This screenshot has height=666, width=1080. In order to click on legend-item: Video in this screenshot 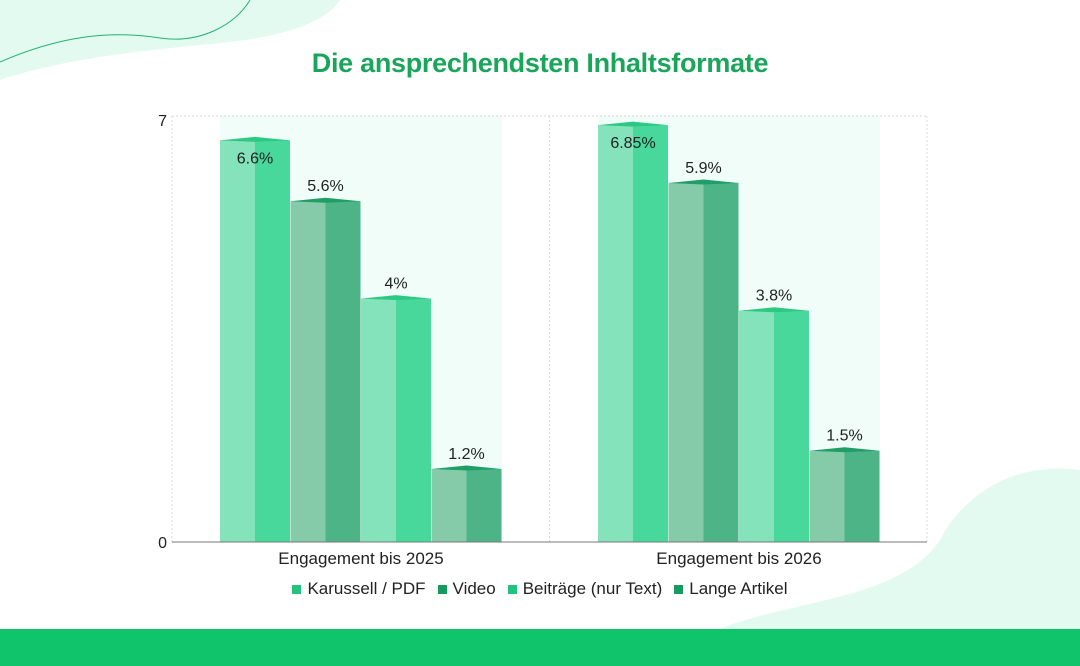, I will do `click(466, 589)`.